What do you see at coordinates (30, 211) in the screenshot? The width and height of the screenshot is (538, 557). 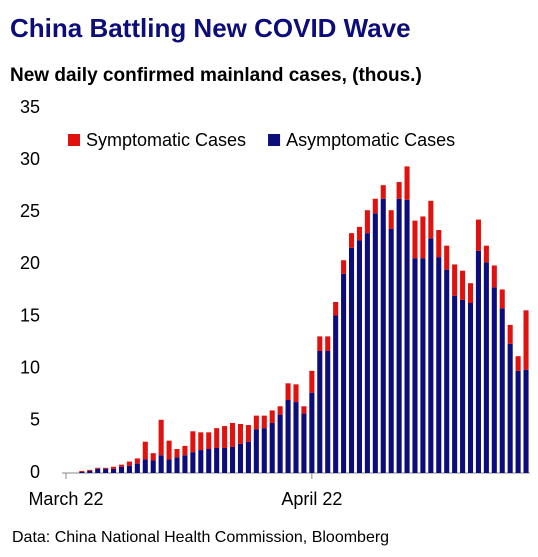 I see `y-tick-label: 25` at bounding box center [30, 211].